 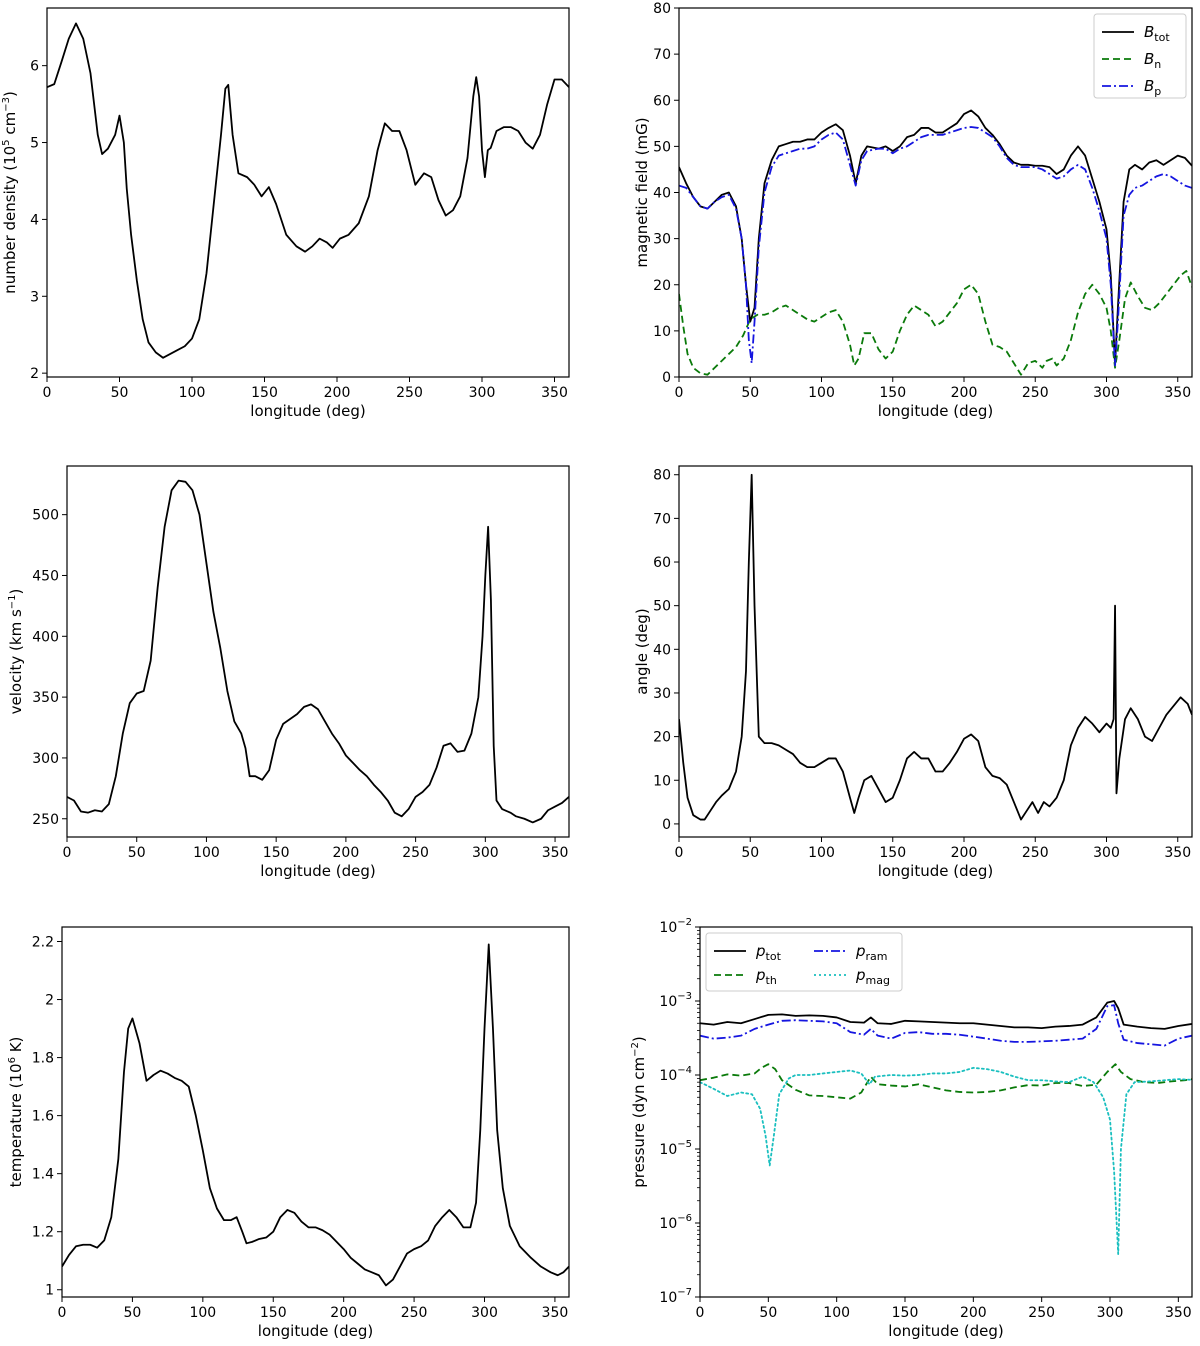 I want to click on series-line-tot, so click(x=946, y=1015).